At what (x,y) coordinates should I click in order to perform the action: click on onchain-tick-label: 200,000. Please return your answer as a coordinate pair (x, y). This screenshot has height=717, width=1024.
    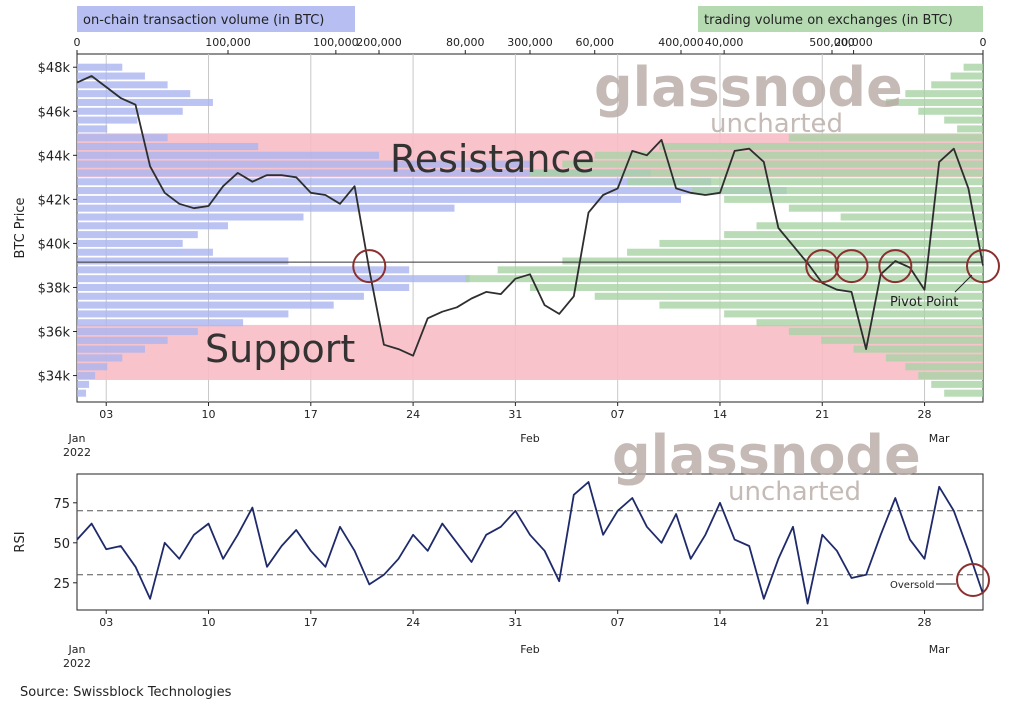
    Looking at the image, I should click on (379, 42).